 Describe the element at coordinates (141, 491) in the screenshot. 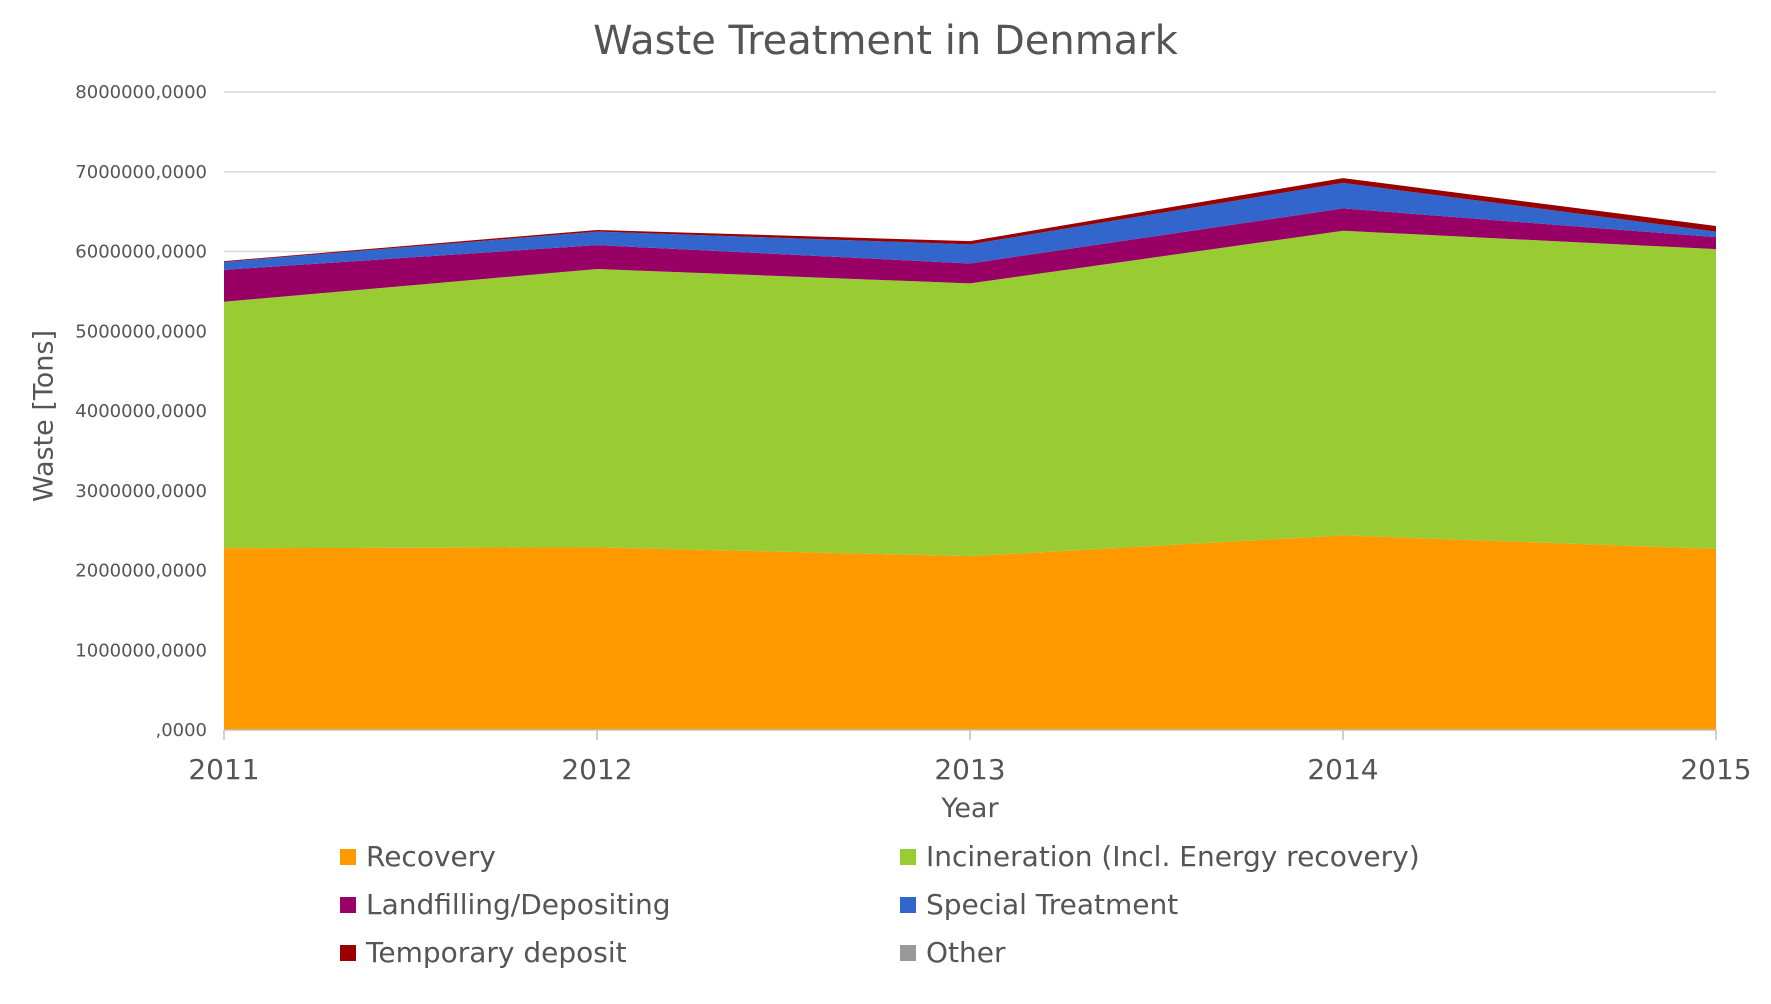

I see `y-tick-label: 3000000,0000` at that location.